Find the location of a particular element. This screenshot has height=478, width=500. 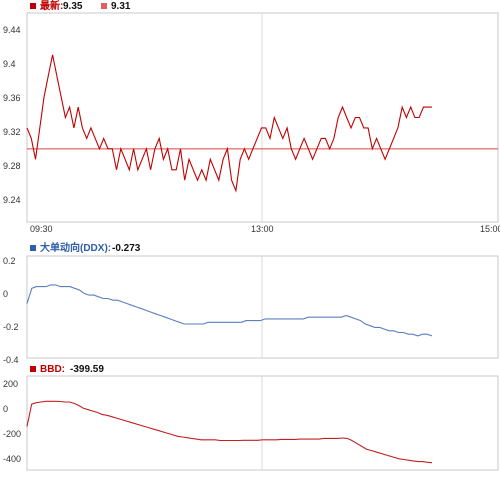

y-tick-label: -400 is located at coordinates (12, 459).